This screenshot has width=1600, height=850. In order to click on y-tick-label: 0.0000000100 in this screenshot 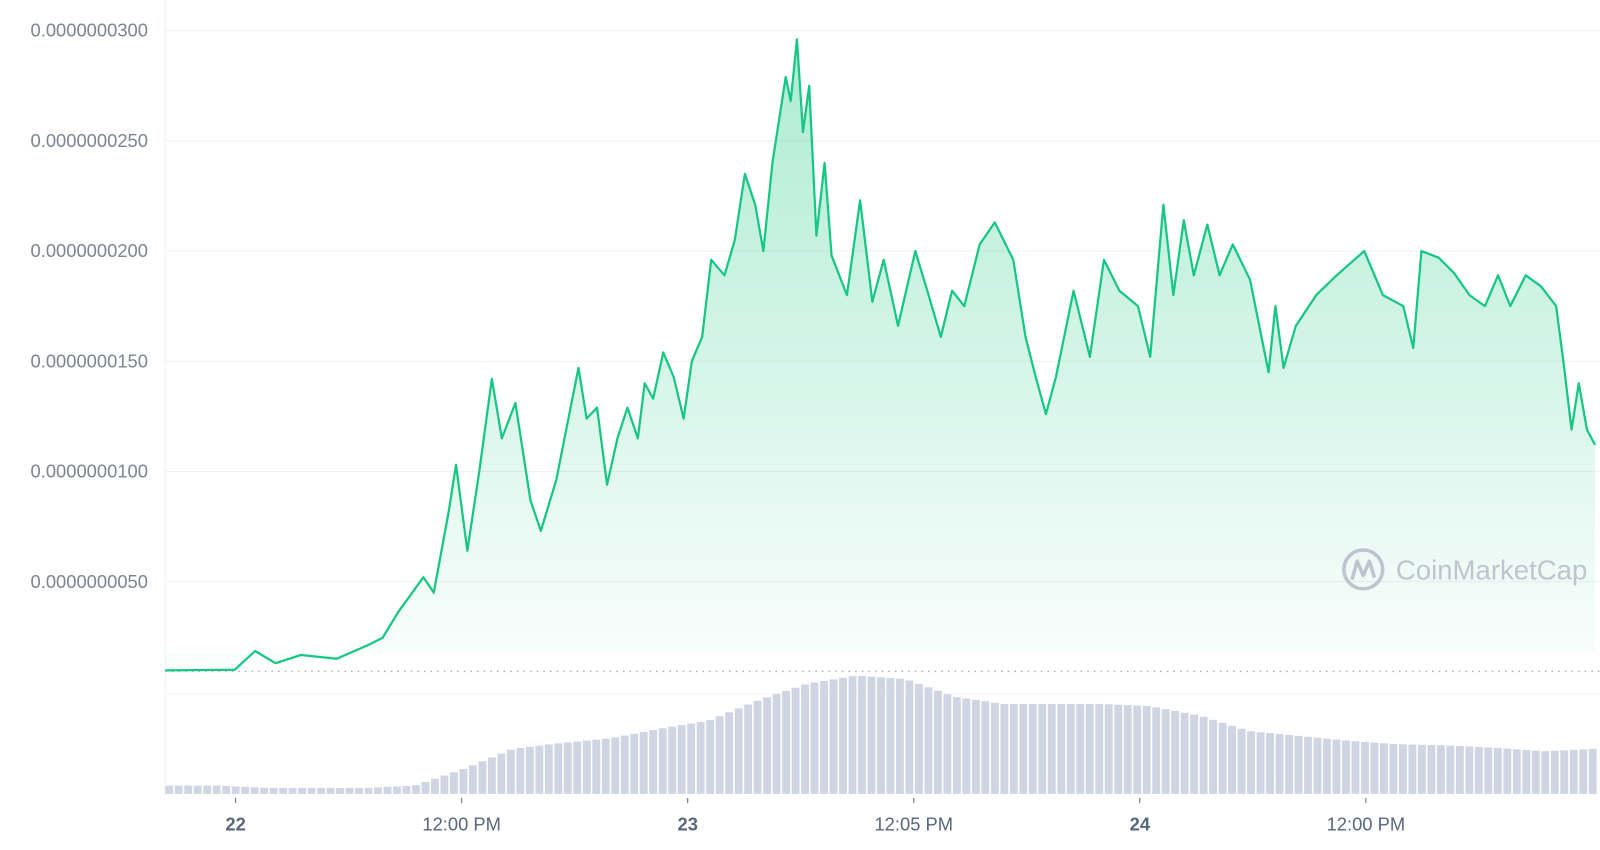, I will do `click(89, 471)`.